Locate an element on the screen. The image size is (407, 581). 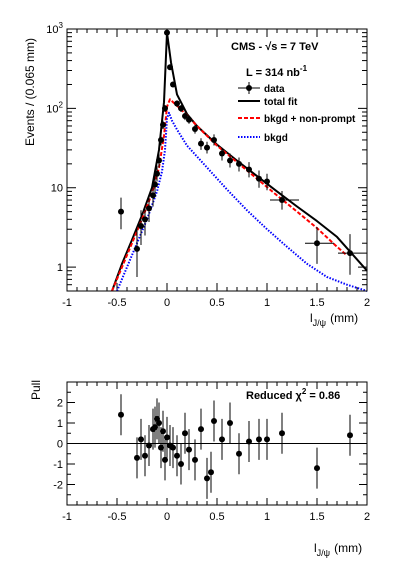
bottom-x-label-unit: (mm) is located at coordinates (348, 548).